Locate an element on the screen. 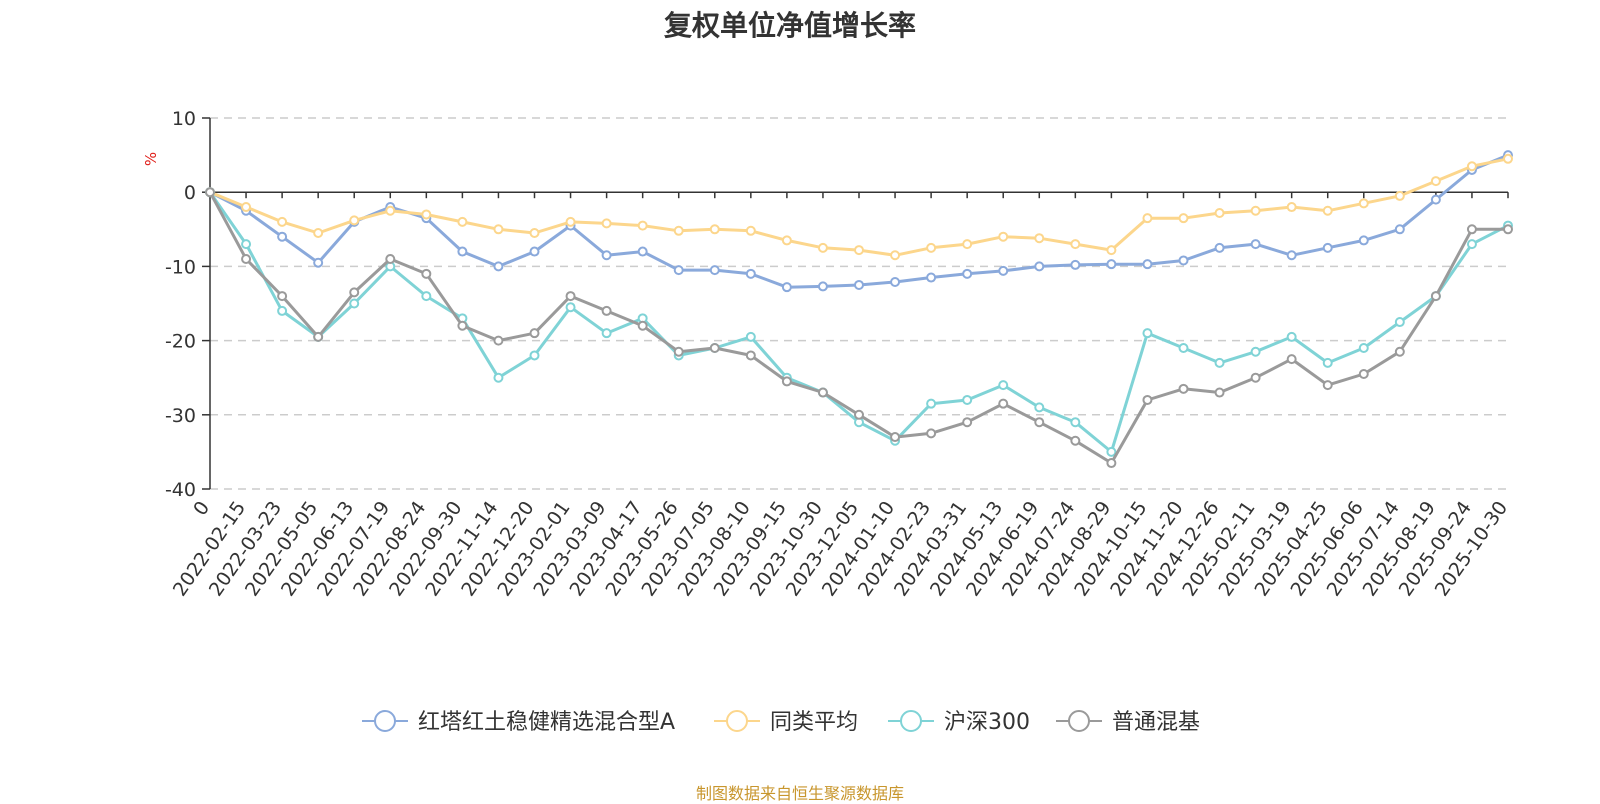 Image resolution: width=1600 pixels, height=804 pixels. legend-item-2: 同类平均 is located at coordinates (786, 722).